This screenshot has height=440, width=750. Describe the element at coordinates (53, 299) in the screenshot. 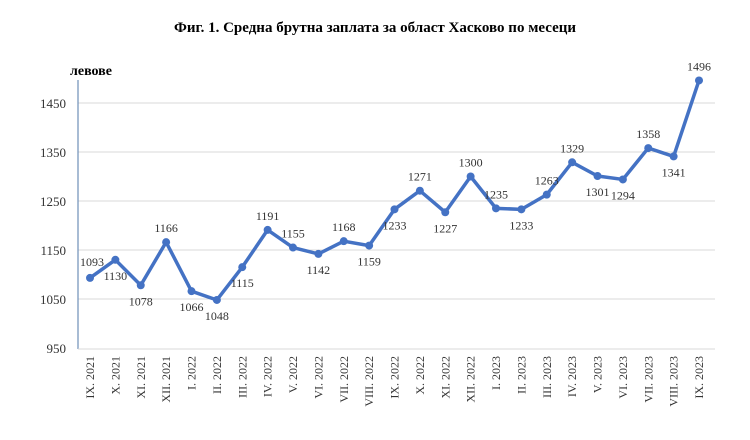

I see `y-tick-label: 1050` at that location.